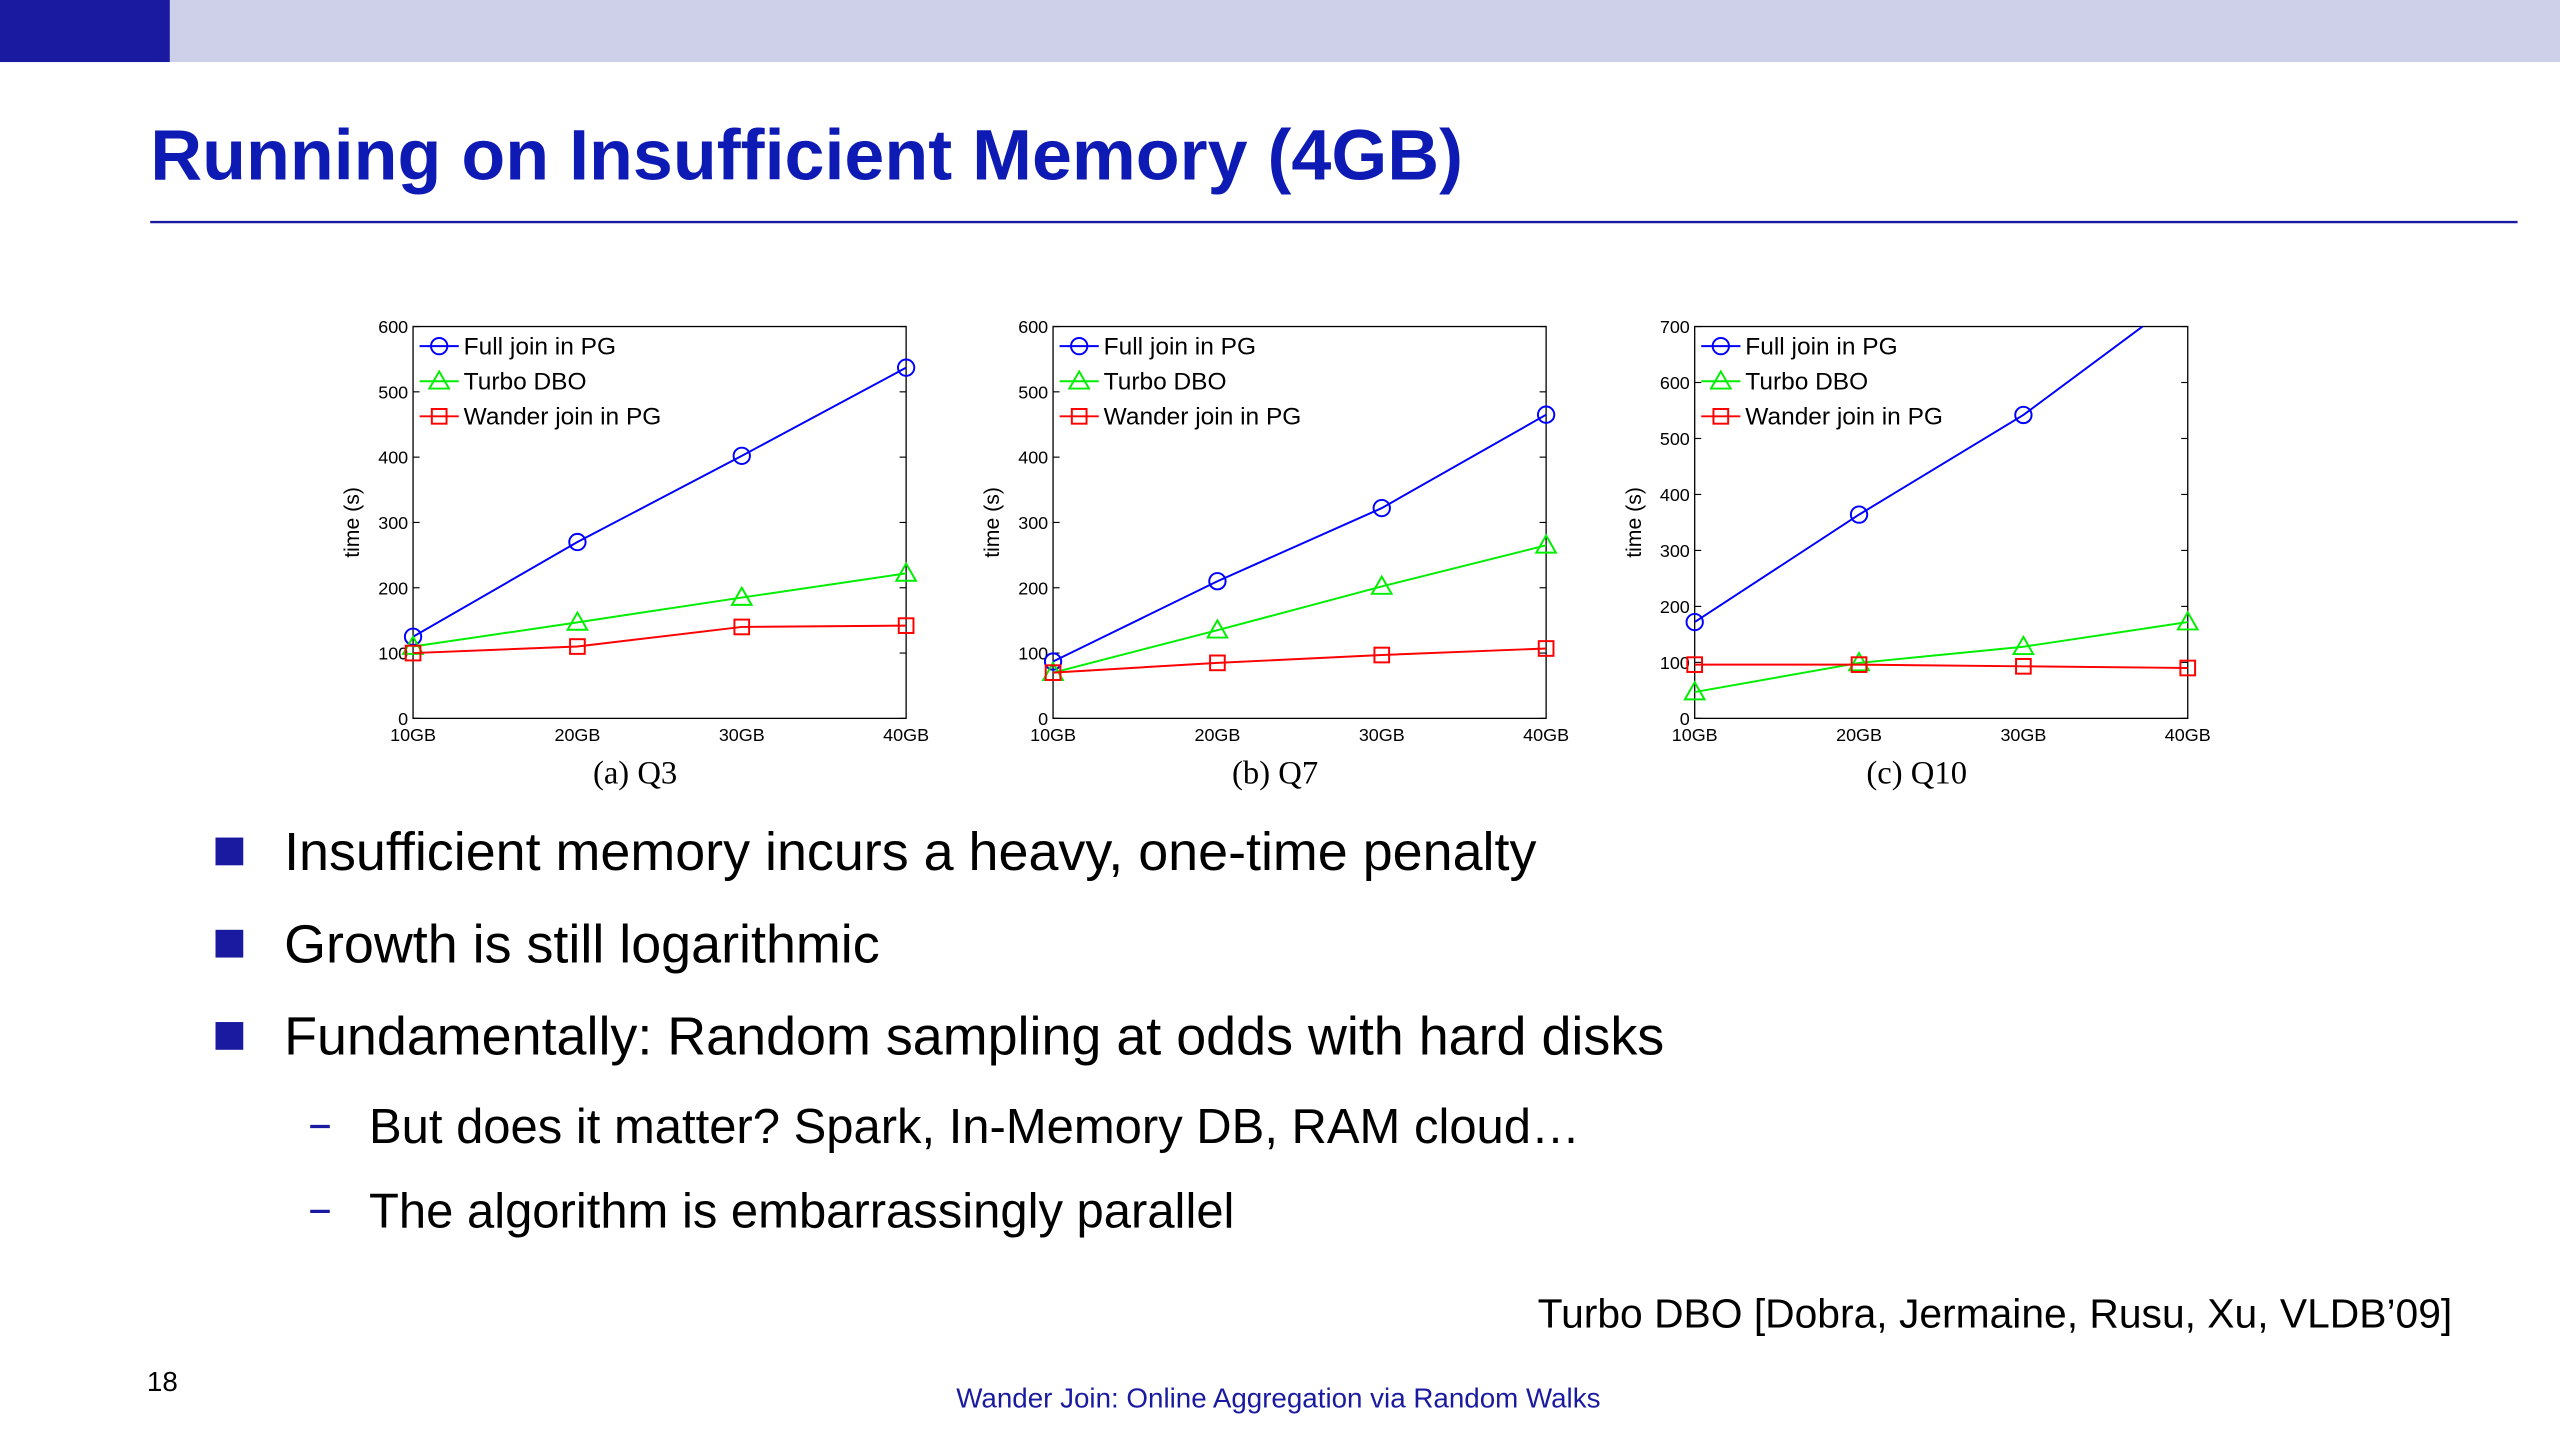 This screenshot has width=2560, height=1440. I want to click on chart-caption: (a) Q3, so click(635, 774).